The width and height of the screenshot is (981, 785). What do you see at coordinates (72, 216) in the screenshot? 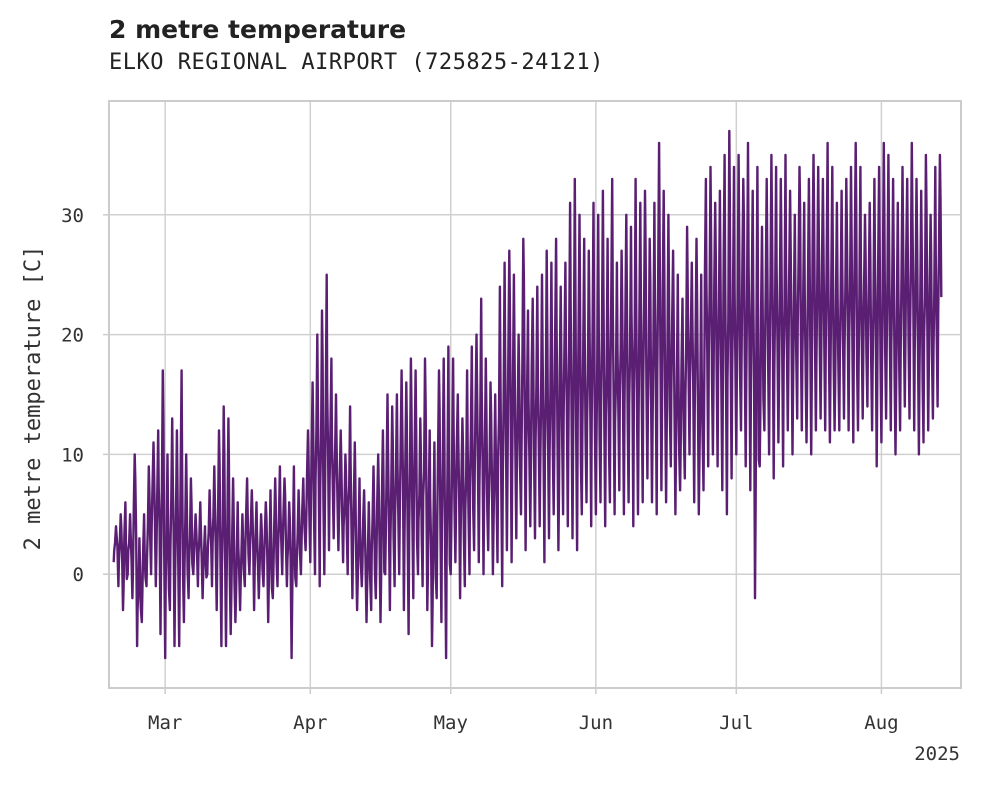
I see `y-tick-label: 30` at bounding box center [72, 216].